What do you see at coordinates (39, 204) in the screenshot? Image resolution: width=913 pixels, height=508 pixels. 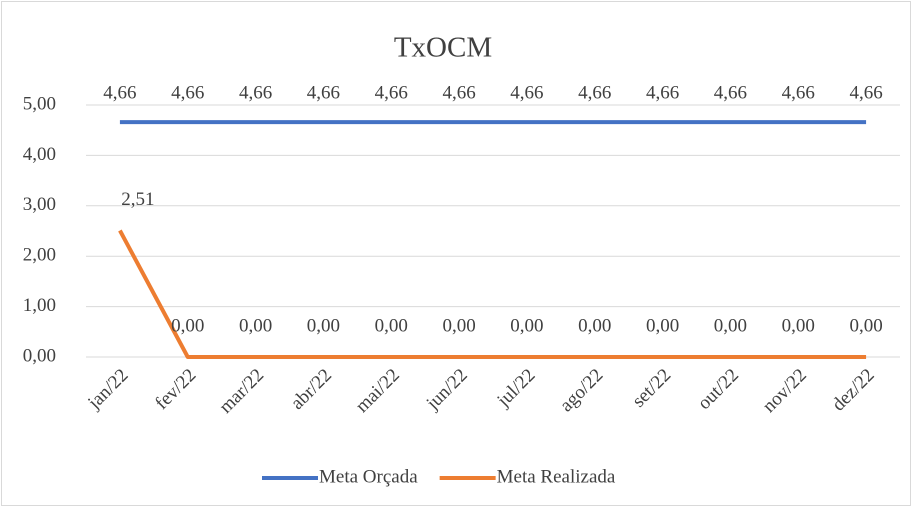 I see `y-tick-label: 3,00` at bounding box center [39, 204].